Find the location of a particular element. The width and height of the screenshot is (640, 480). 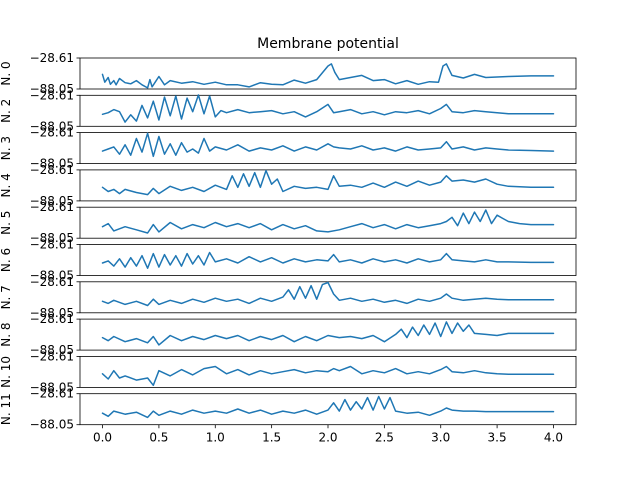

y-axis-label: N. 0 is located at coordinates (6, 73).